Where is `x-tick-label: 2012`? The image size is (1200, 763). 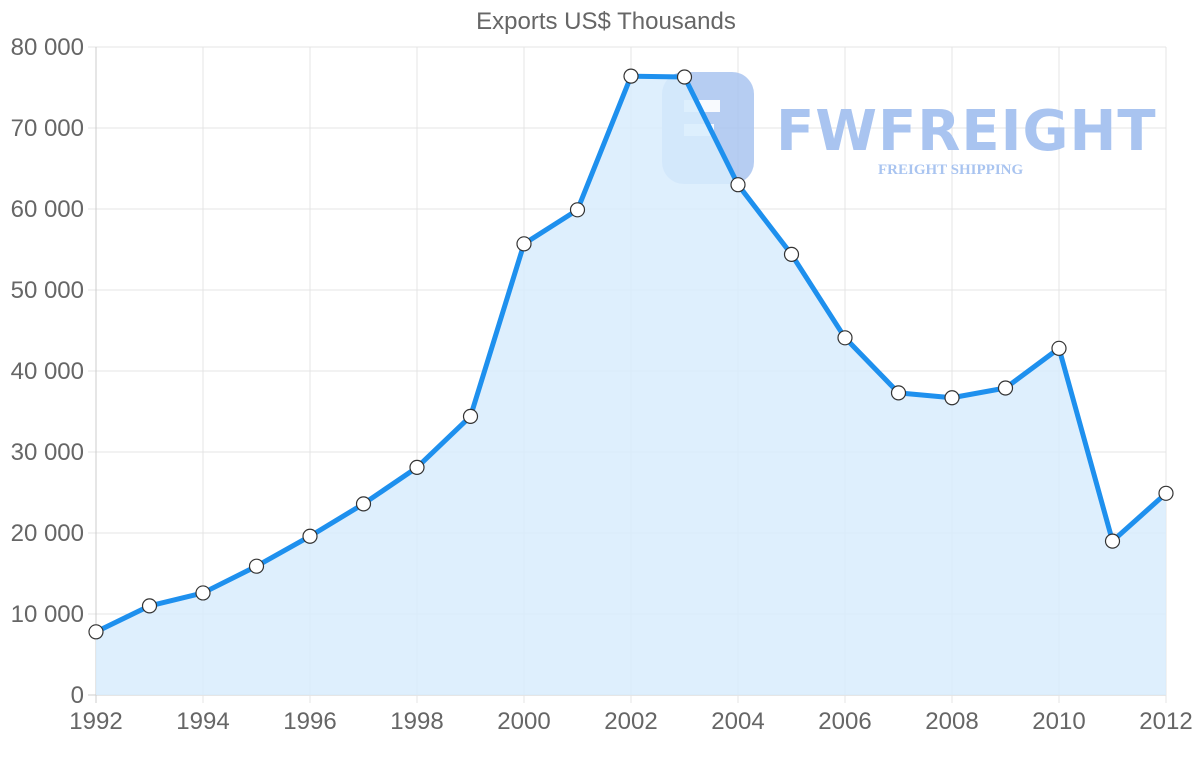 x-tick-label: 2012 is located at coordinates (1165, 721).